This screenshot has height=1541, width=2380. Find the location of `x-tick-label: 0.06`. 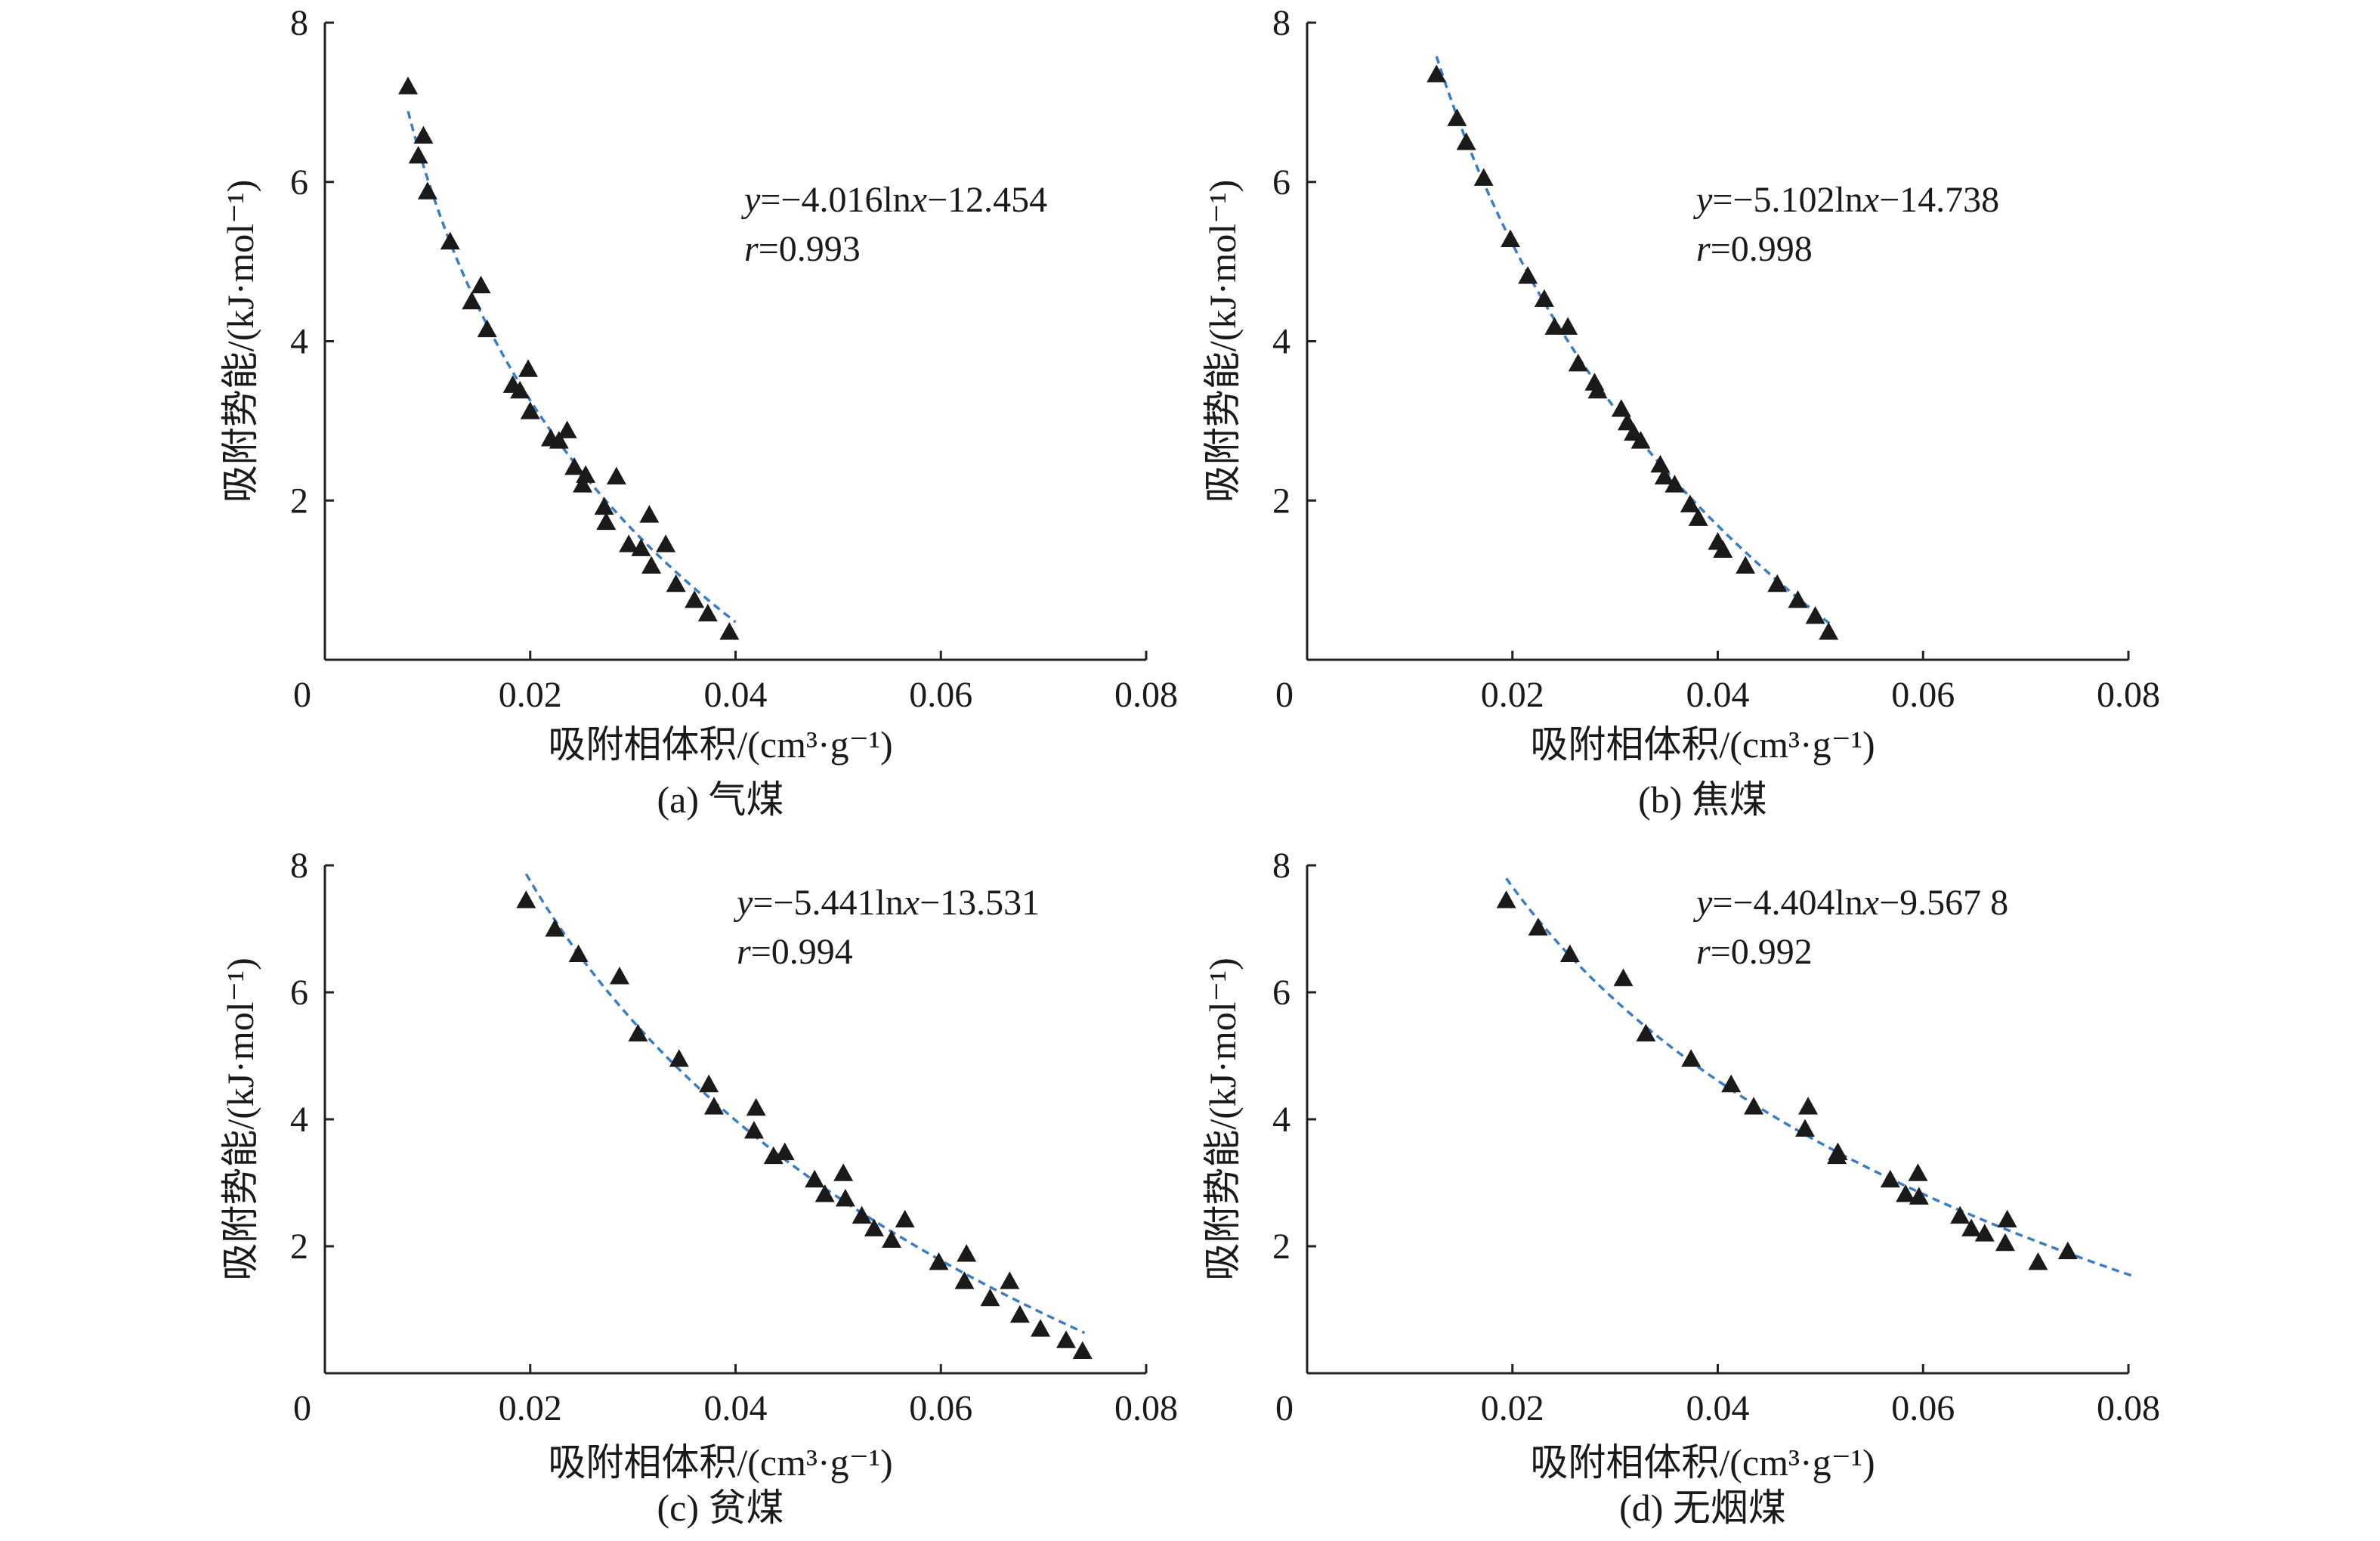

x-tick-label: 0.06 is located at coordinates (1923, 695).